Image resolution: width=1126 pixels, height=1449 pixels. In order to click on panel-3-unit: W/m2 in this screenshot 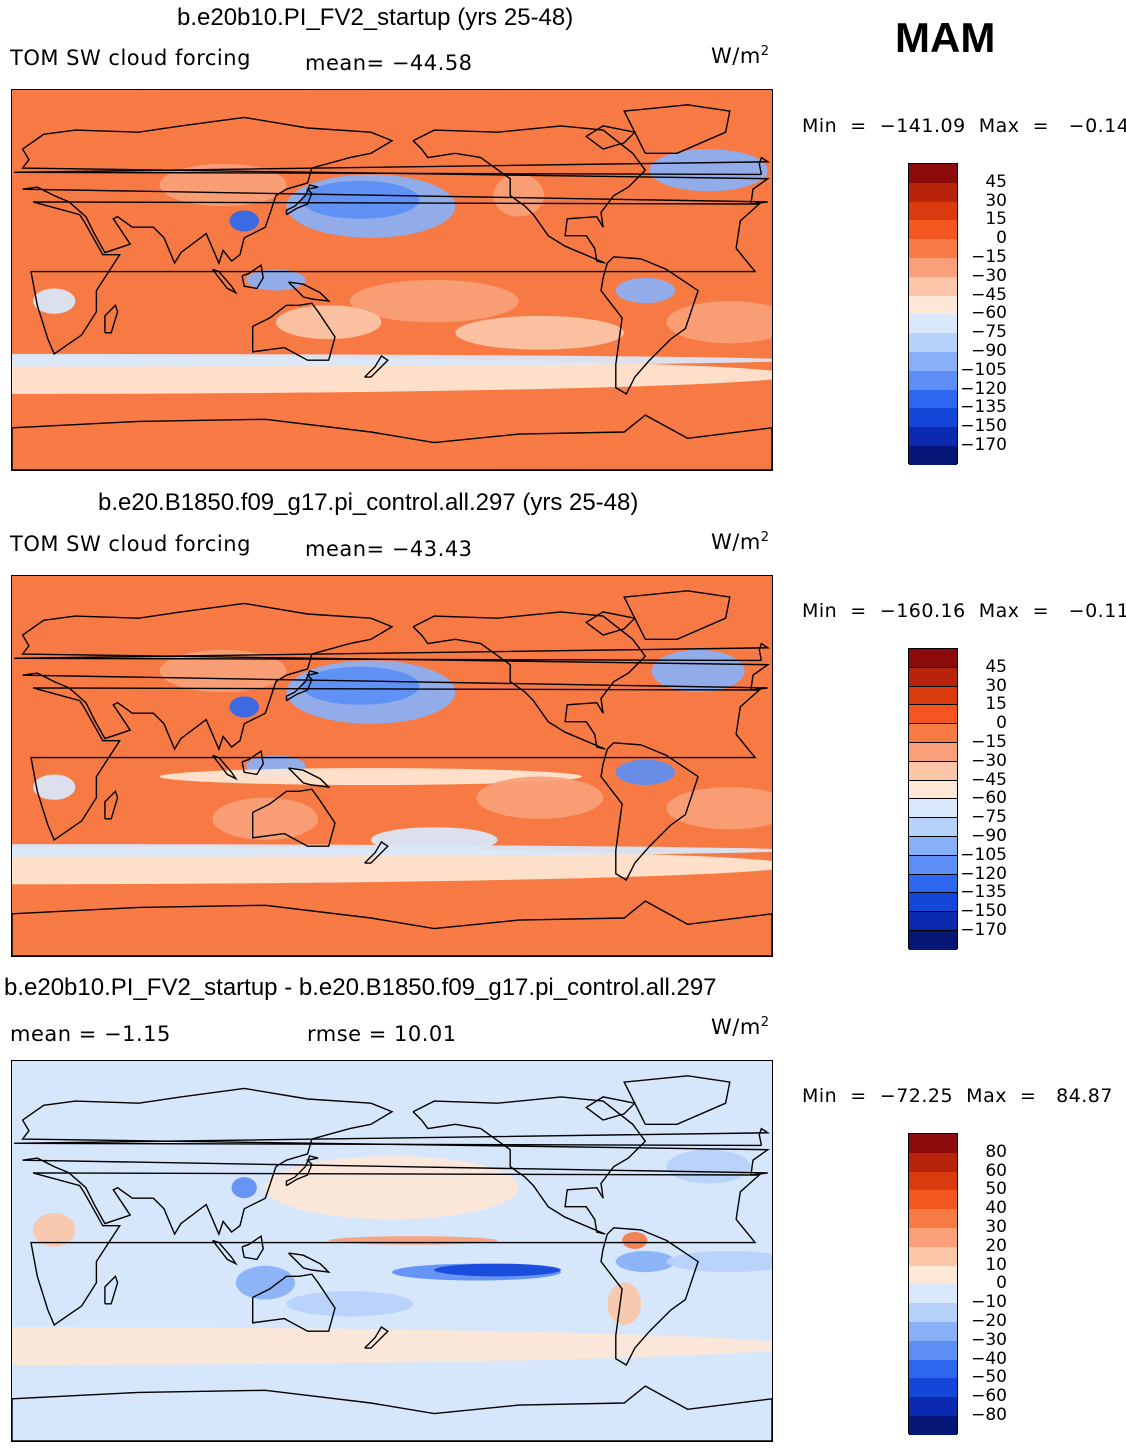, I will do `click(740, 1027)`.